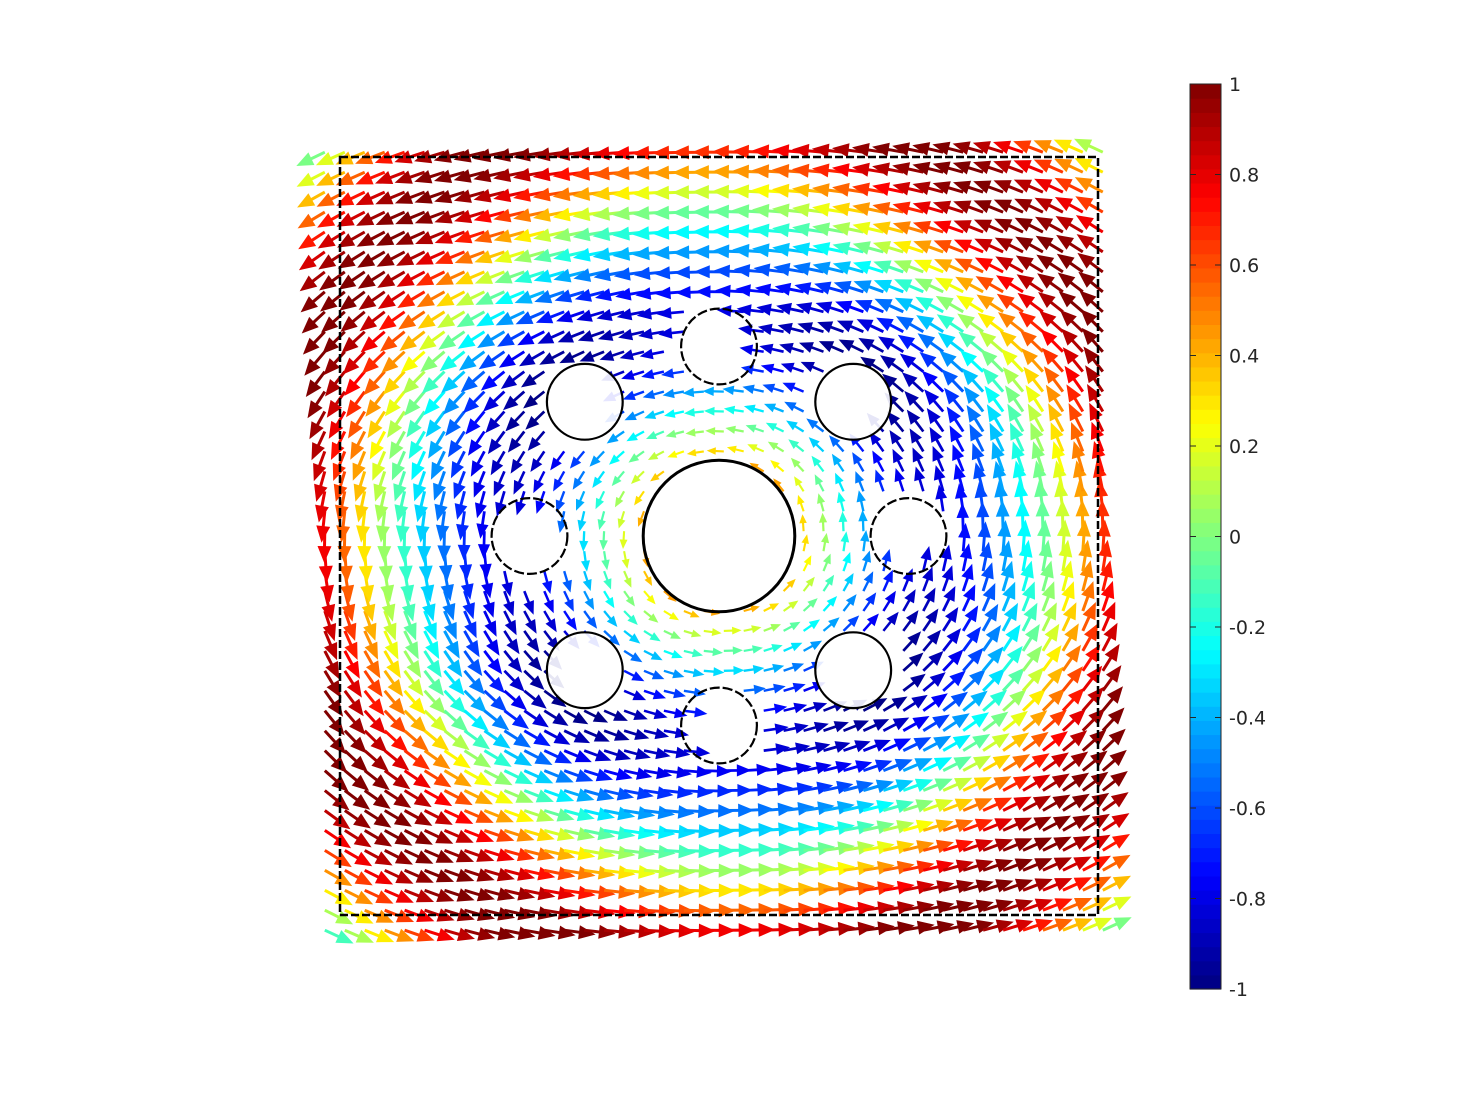  What do you see at coordinates (1244, 357) in the screenshot?
I see `colorbar-tick-label: 0.4` at bounding box center [1244, 357].